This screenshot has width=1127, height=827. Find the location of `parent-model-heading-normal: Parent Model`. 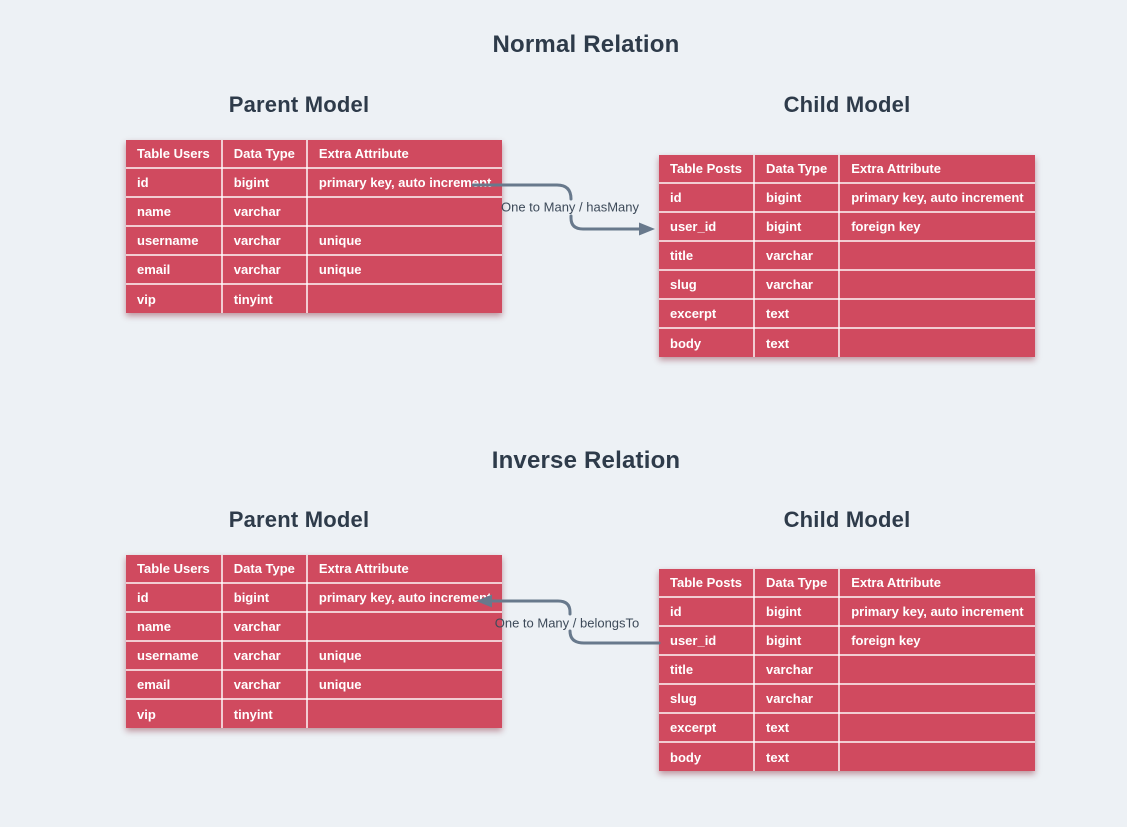

parent-model-heading-normal: Parent Model is located at coordinates (299, 104).